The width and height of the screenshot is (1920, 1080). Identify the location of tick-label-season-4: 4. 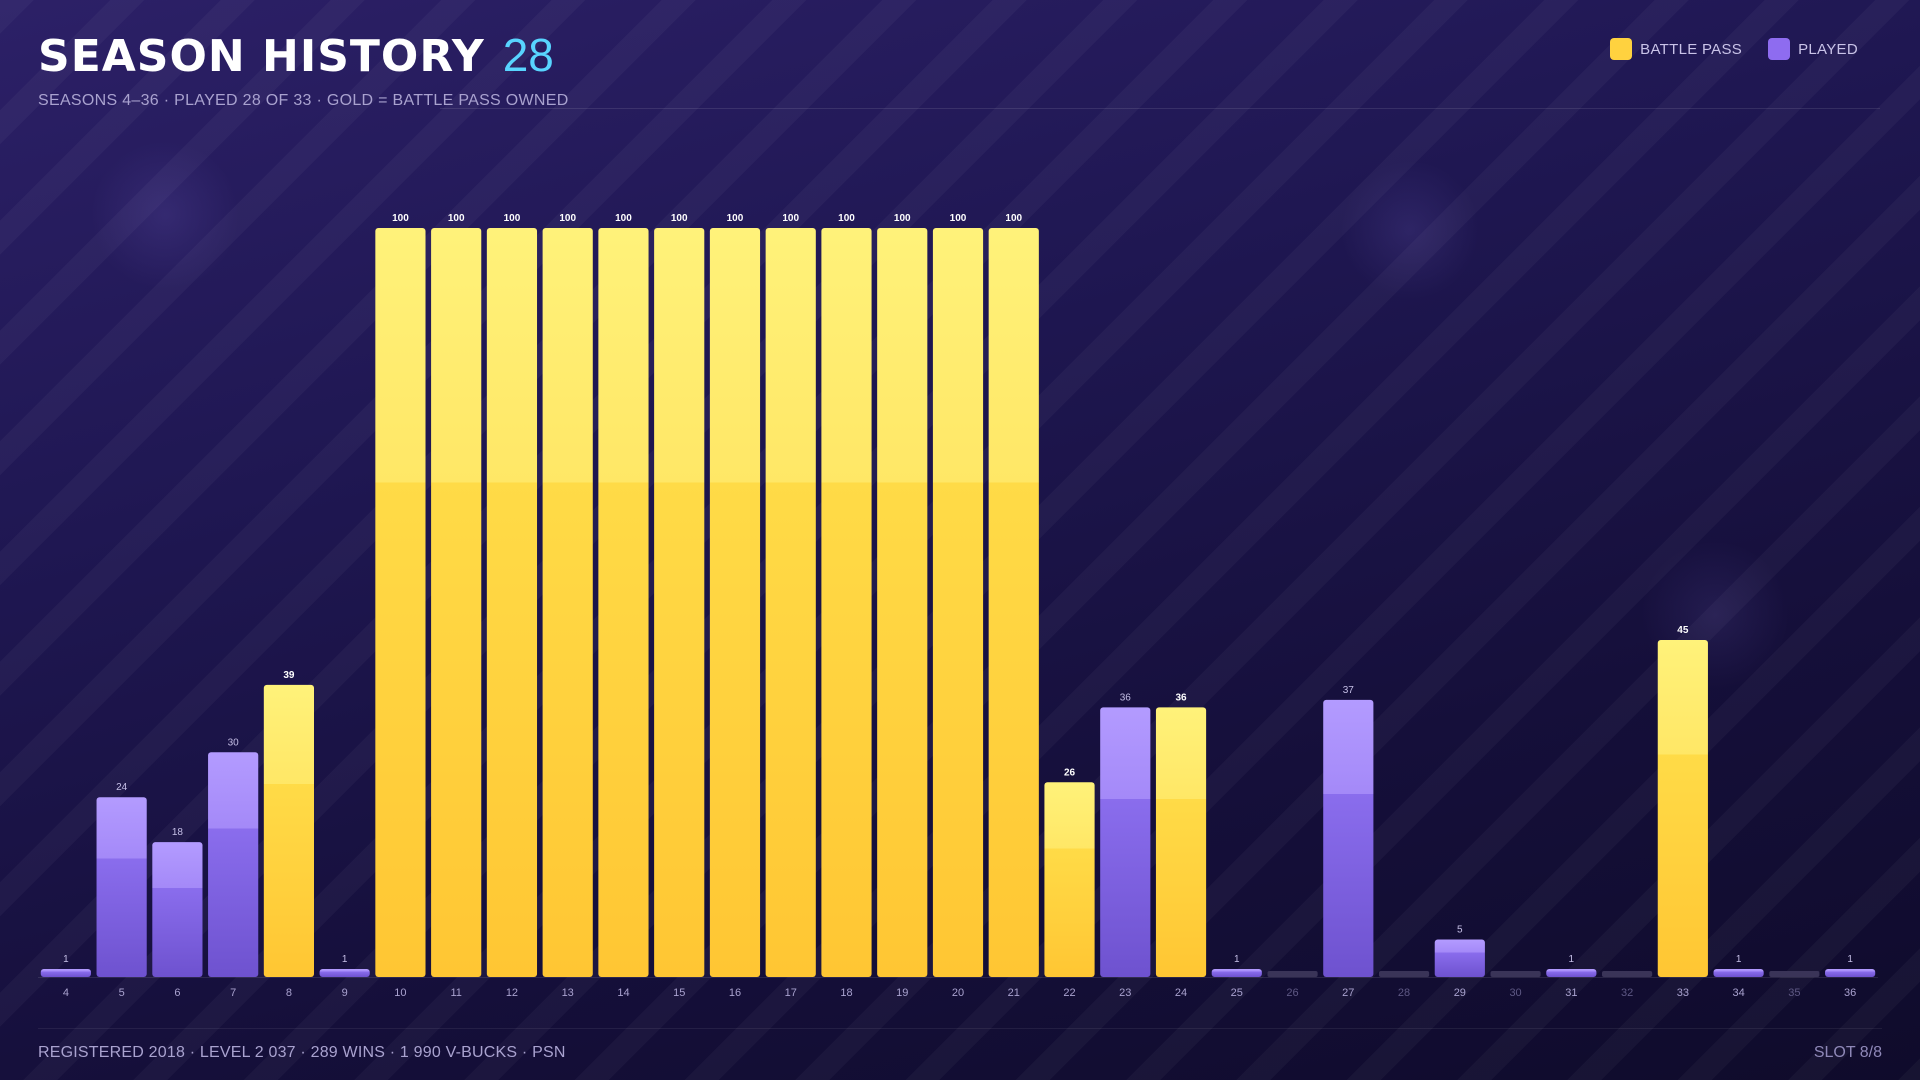
(66, 993).